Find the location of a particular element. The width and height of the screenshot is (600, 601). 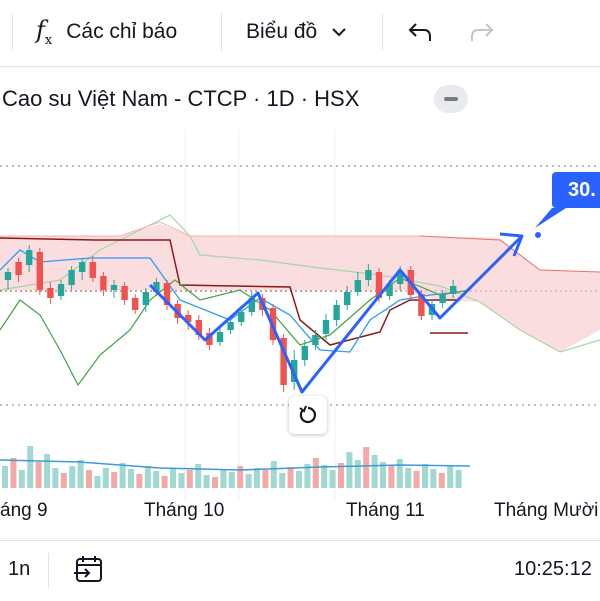

volume-bars is located at coordinates (235, 467).